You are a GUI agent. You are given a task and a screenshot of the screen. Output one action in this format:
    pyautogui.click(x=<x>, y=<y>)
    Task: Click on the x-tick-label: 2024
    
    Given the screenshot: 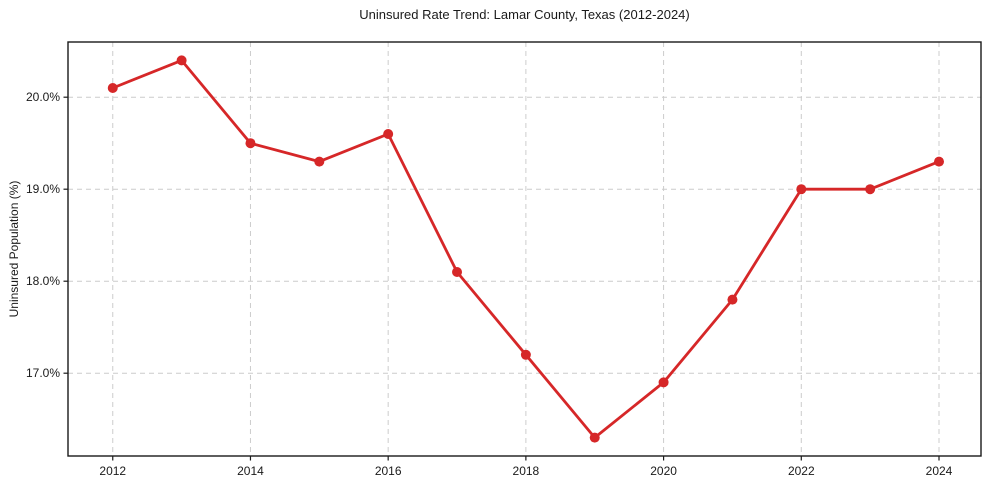 What is the action you would take?
    pyautogui.click(x=939, y=471)
    